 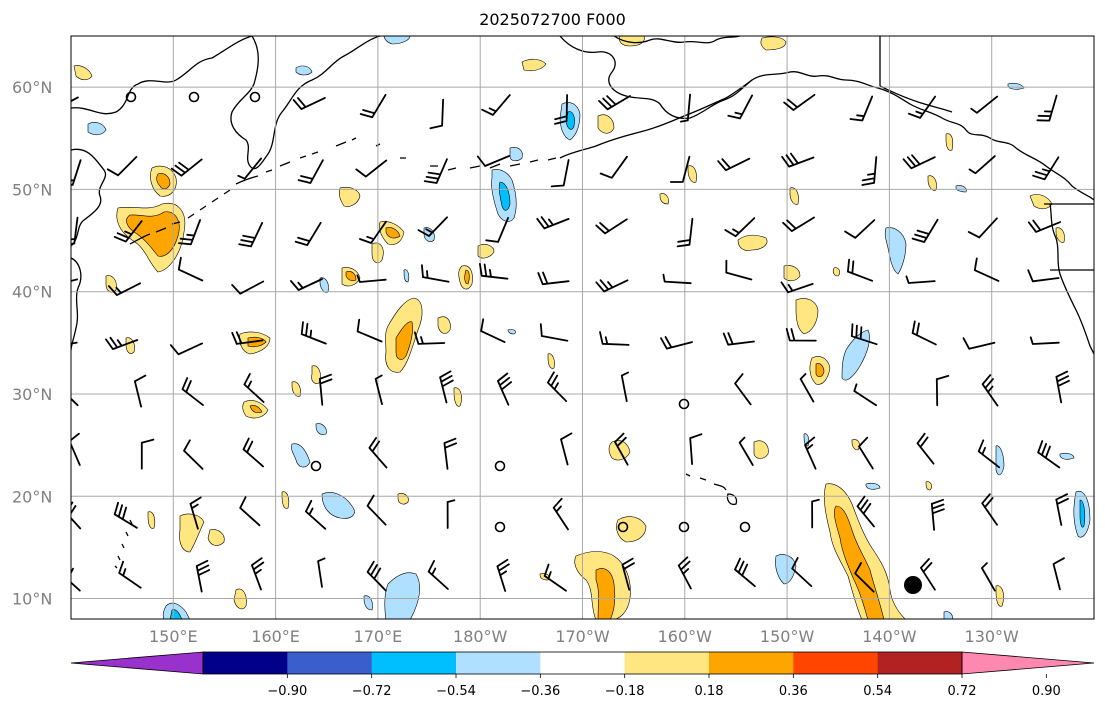 I want to click on lat-tick-label: 50°N, so click(x=32, y=189).